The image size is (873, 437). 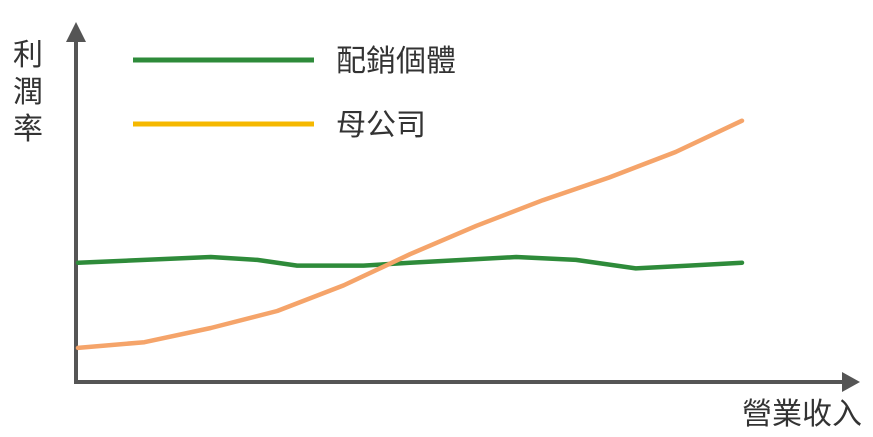 What do you see at coordinates (28, 129) in the screenshot?
I see `y-axis-title-char-2: 率` at bounding box center [28, 129].